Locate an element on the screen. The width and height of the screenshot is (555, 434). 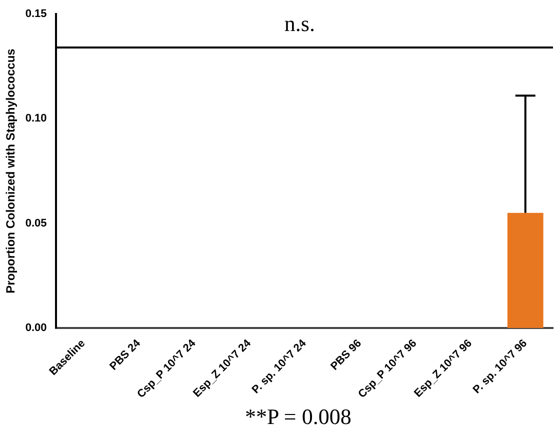
y-tick-label: 0.15 is located at coordinates (36, 14).